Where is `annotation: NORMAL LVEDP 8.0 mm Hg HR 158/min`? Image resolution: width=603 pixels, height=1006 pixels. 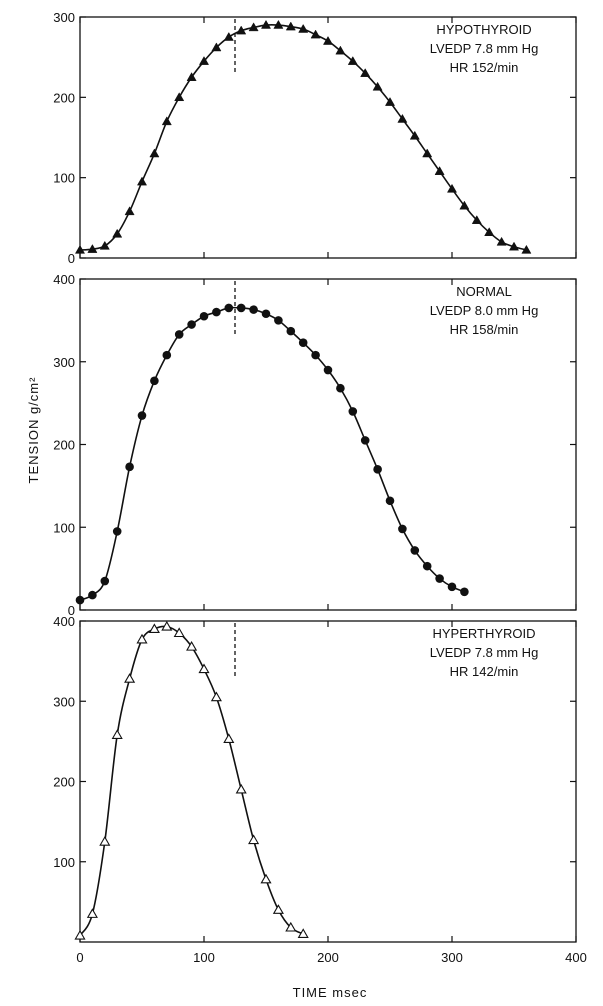 annotation: NORMAL LVEDP 8.0 mm Hg HR 158/min is located at coordinates (484, 310).